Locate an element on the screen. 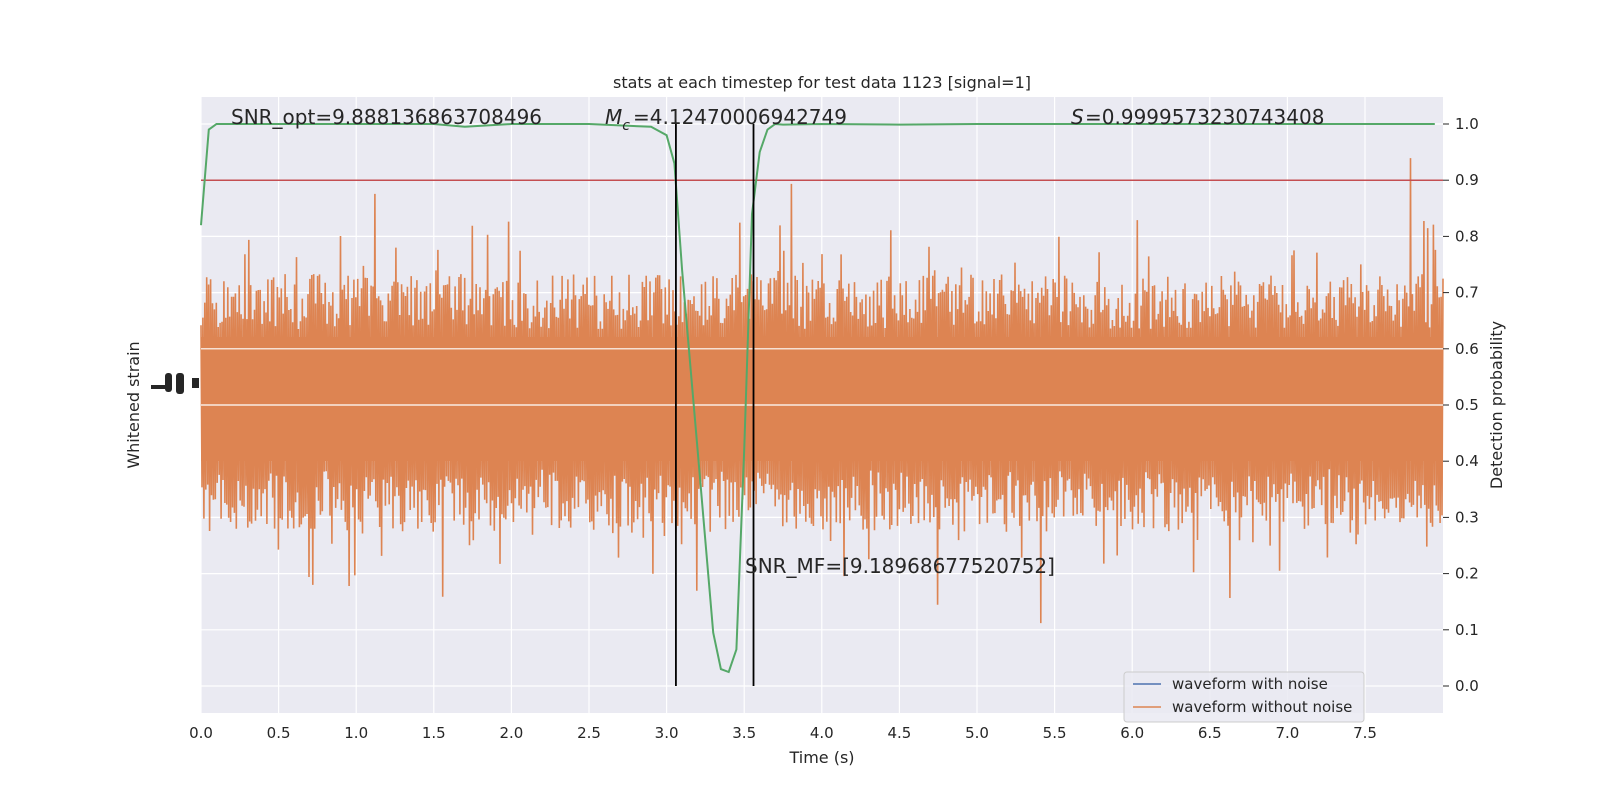  legend-label-noise-without: waveform without noise is located at coordinates (1262, 707).